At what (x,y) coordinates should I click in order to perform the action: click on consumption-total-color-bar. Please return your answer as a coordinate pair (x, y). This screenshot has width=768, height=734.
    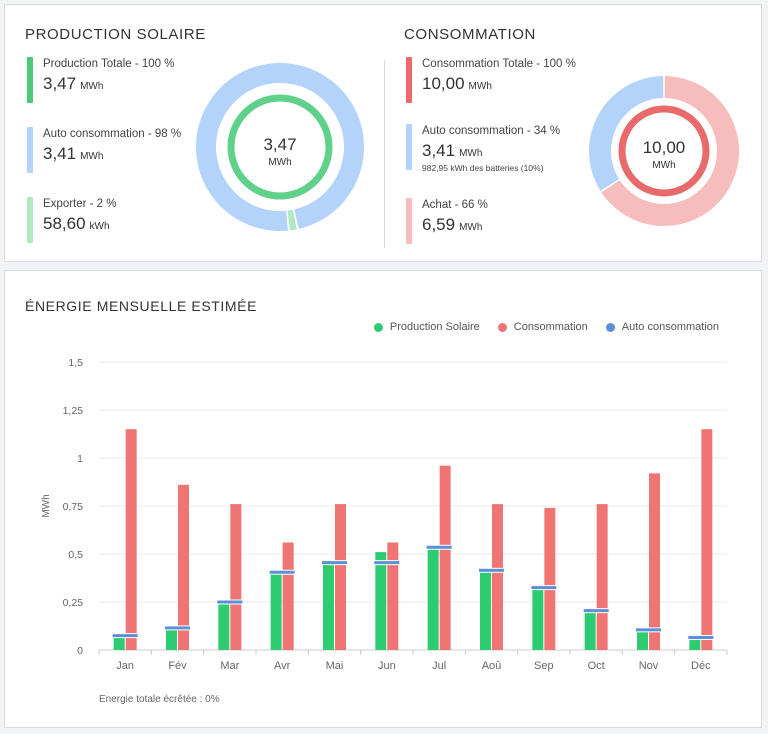
    Looking at the image, I should click on (409, 80).